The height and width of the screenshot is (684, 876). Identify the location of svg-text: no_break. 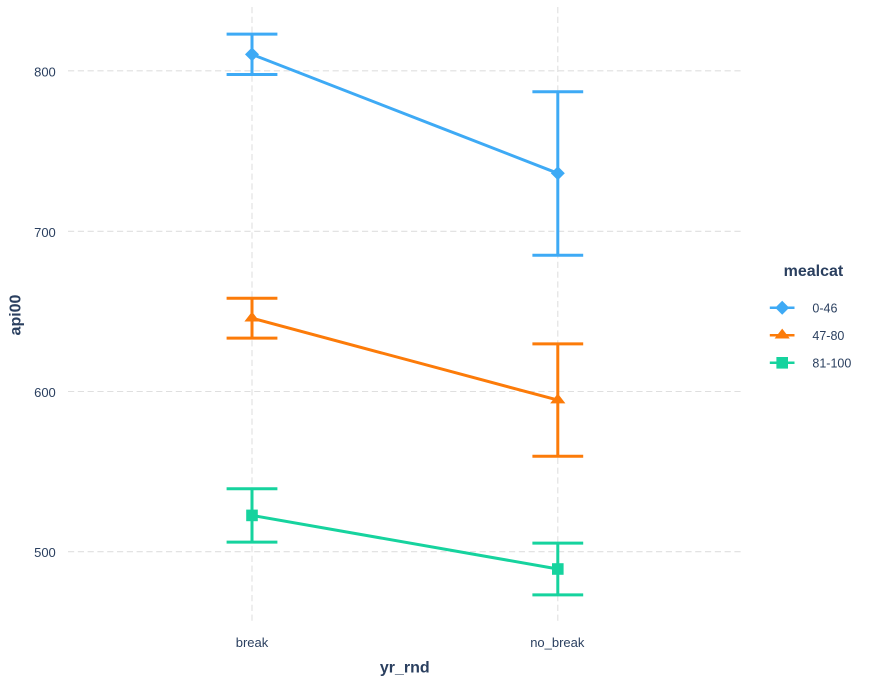
(557, 642).